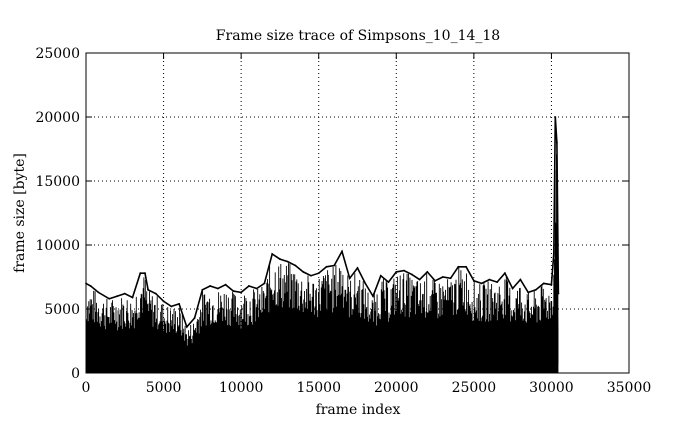  I want to click on x-tick-label: 20000, so click(396, 388).